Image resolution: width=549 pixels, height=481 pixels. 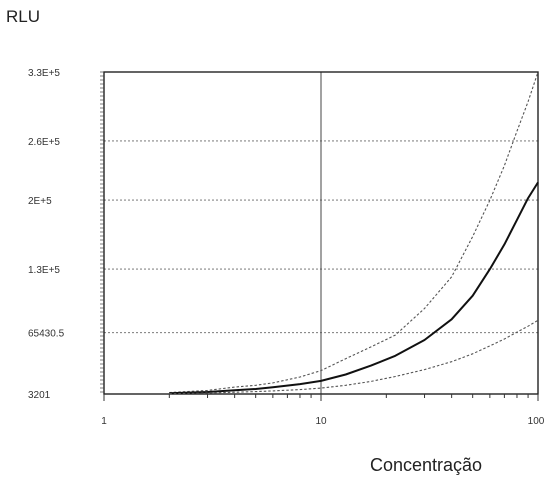 I want to click on y-tick-labels: 3201 65430.5 1.3E+5 2E+5 2.6E+5 3.3E+5, so click(x=46, y=234).